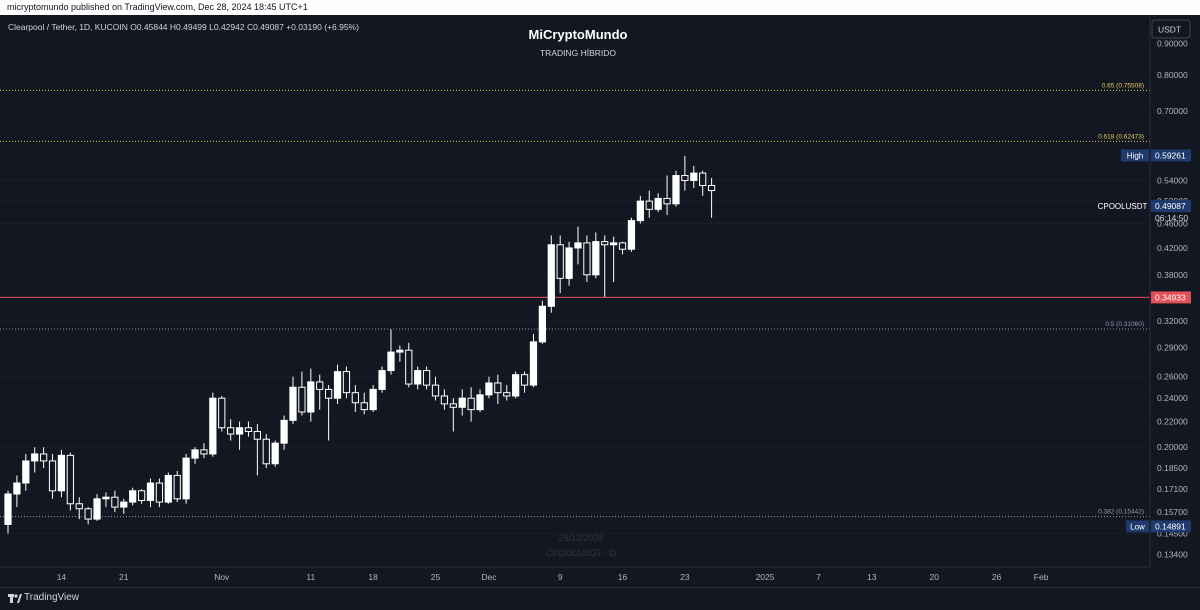 The height and width of the screenshot is (610, 1200). I want to click on footer-bar: TradingView, so click(600, 598).